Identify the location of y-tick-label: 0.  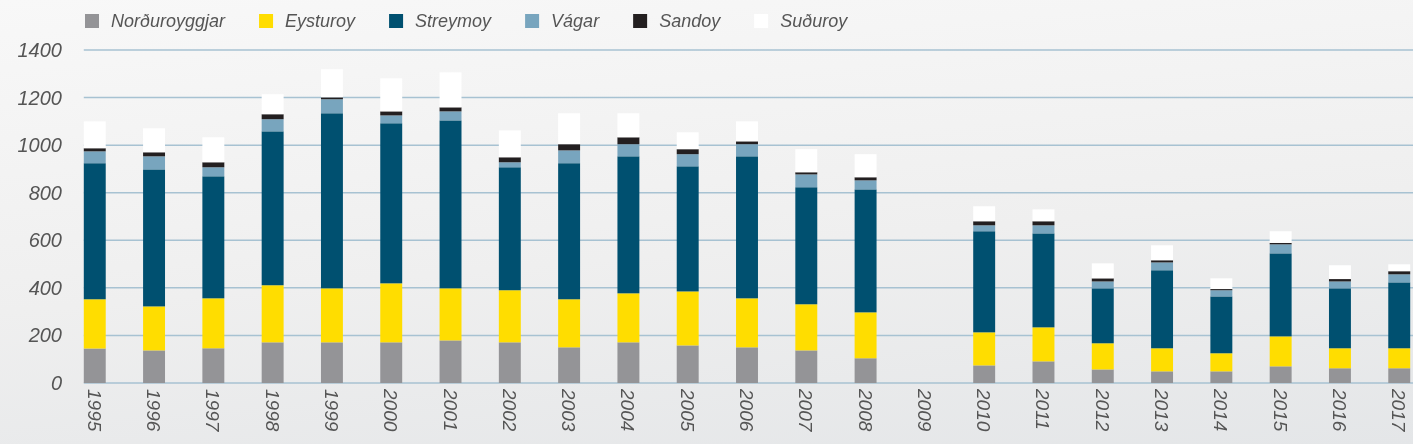
(56, 383).